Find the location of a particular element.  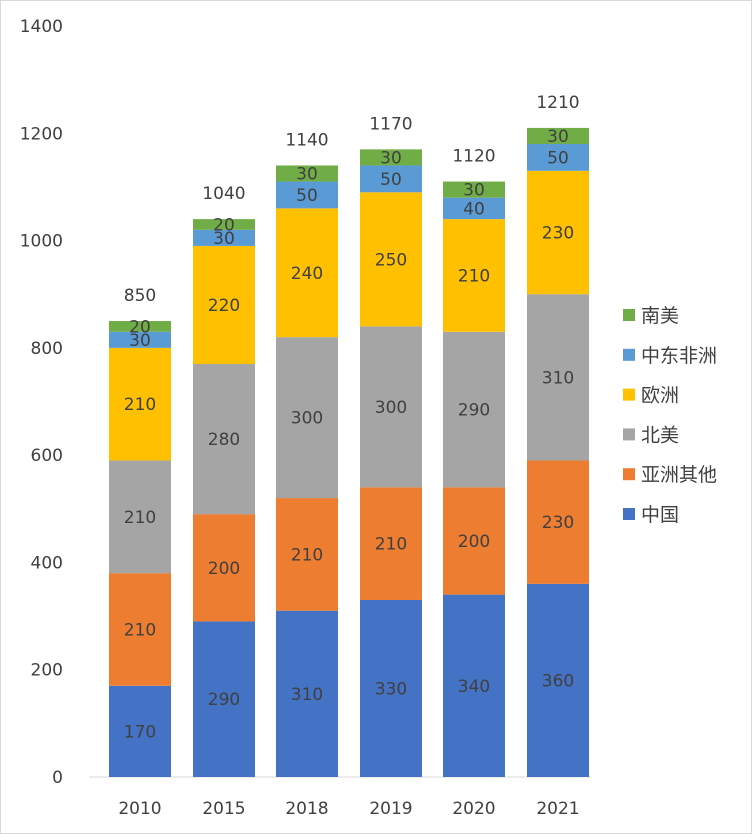

legend-label: 中东非洲 is located at coordinates (679, 356).